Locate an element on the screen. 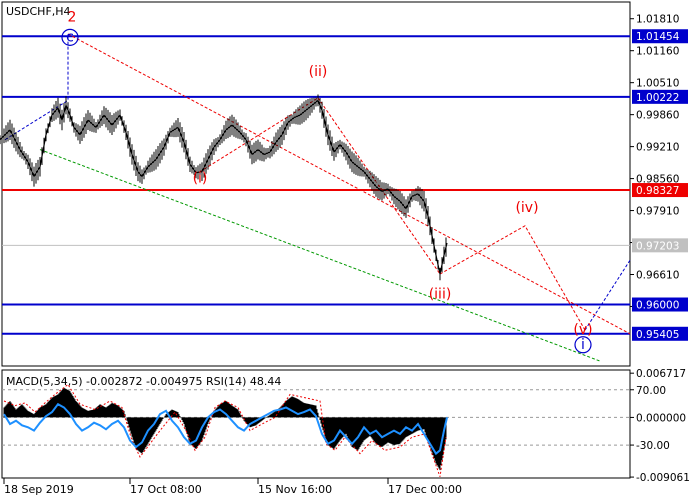 This screenshot has width=700, height=500. time-tick-label: 17 Oct 08:00 is located at coordinates (166, 489).